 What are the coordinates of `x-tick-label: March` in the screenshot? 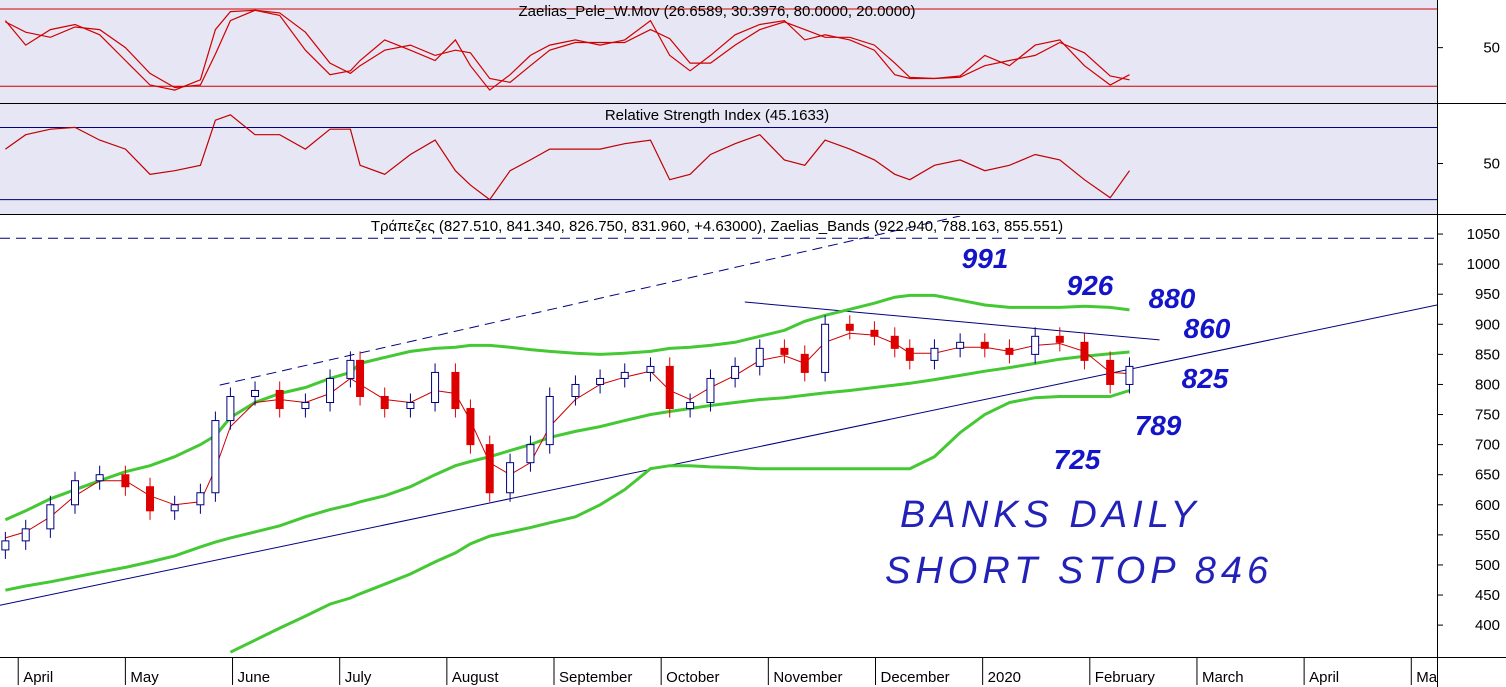 It's located at (1223, 677).